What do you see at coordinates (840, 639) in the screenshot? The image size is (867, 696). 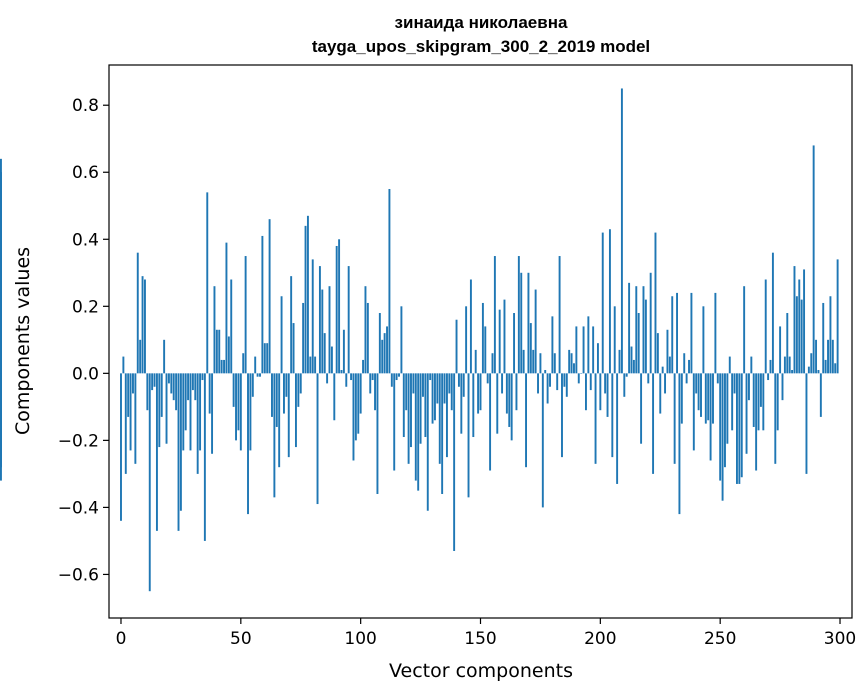 I see `x-tick-label: 300` at bounding box center [840, 639].